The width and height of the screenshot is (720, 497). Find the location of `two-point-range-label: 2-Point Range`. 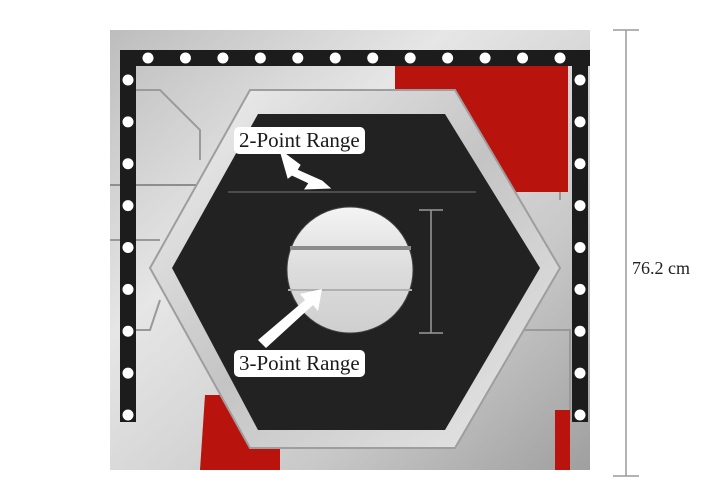

two-point-range-label: 2-Point Range is located at coordinates (299, 140).